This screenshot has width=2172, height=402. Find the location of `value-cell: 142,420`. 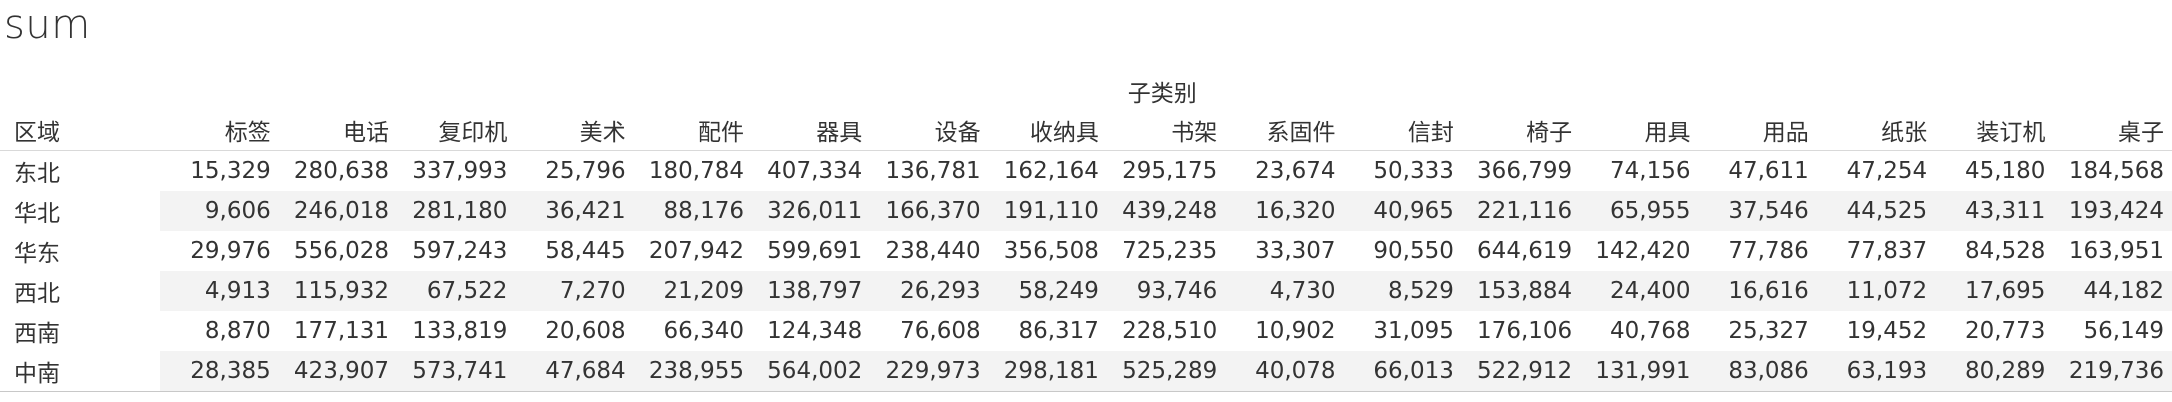

value-cell: 142,420 is located at coordinates (1639, 251).